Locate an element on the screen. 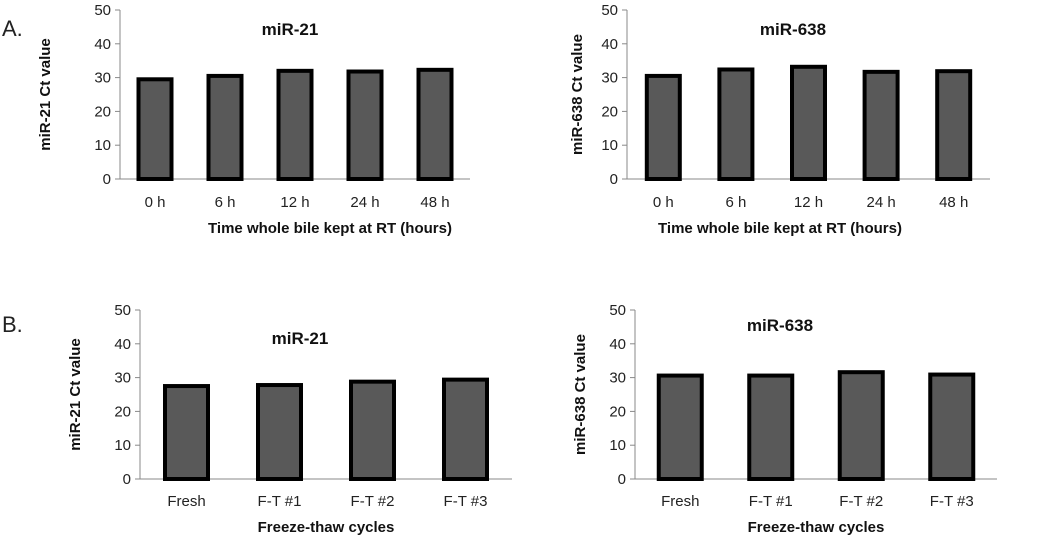  panel-label-a: A. is located at coordinates (12, 28).